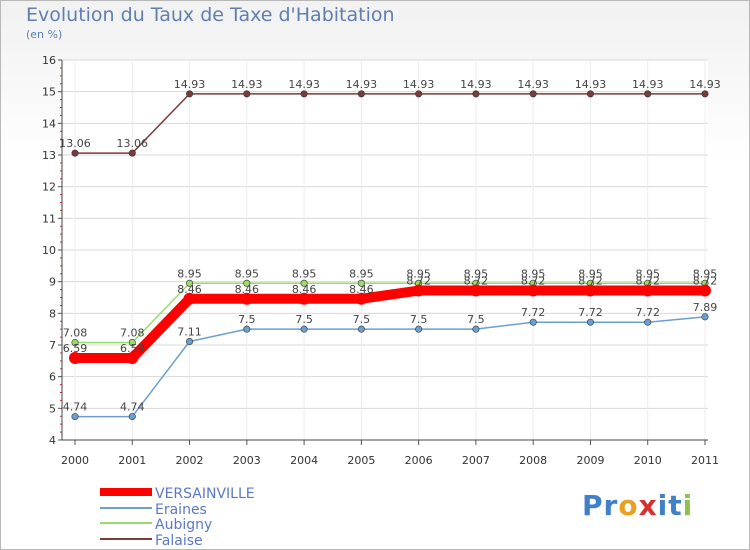 This screenshot has width=750, height=550. I want to click on x-tick-label: 2009, so click(590, 460).